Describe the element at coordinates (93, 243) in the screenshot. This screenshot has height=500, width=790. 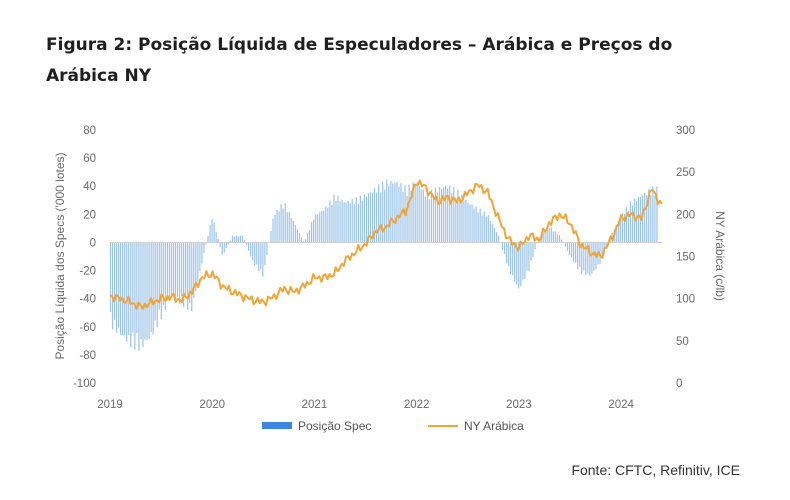
I see `left-tick-label: 0` at that location.